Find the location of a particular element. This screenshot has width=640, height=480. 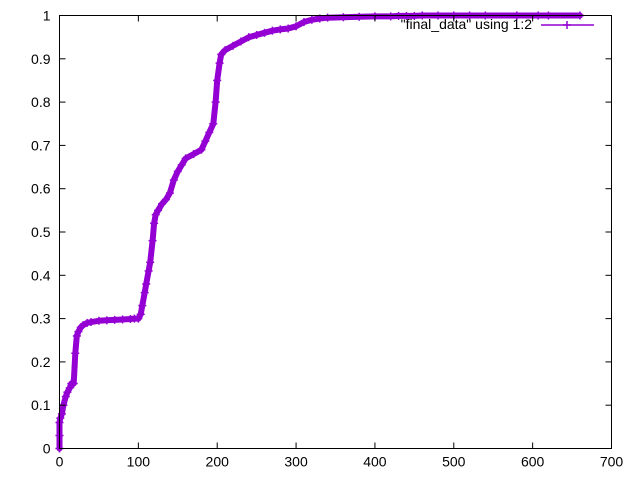

legend: "final_data" using 1:2 is located at coordinates (497, 24).